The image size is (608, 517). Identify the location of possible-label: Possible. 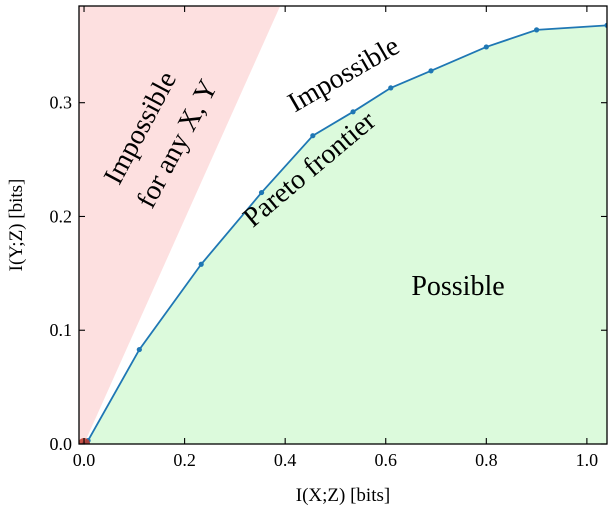
(457, 286).